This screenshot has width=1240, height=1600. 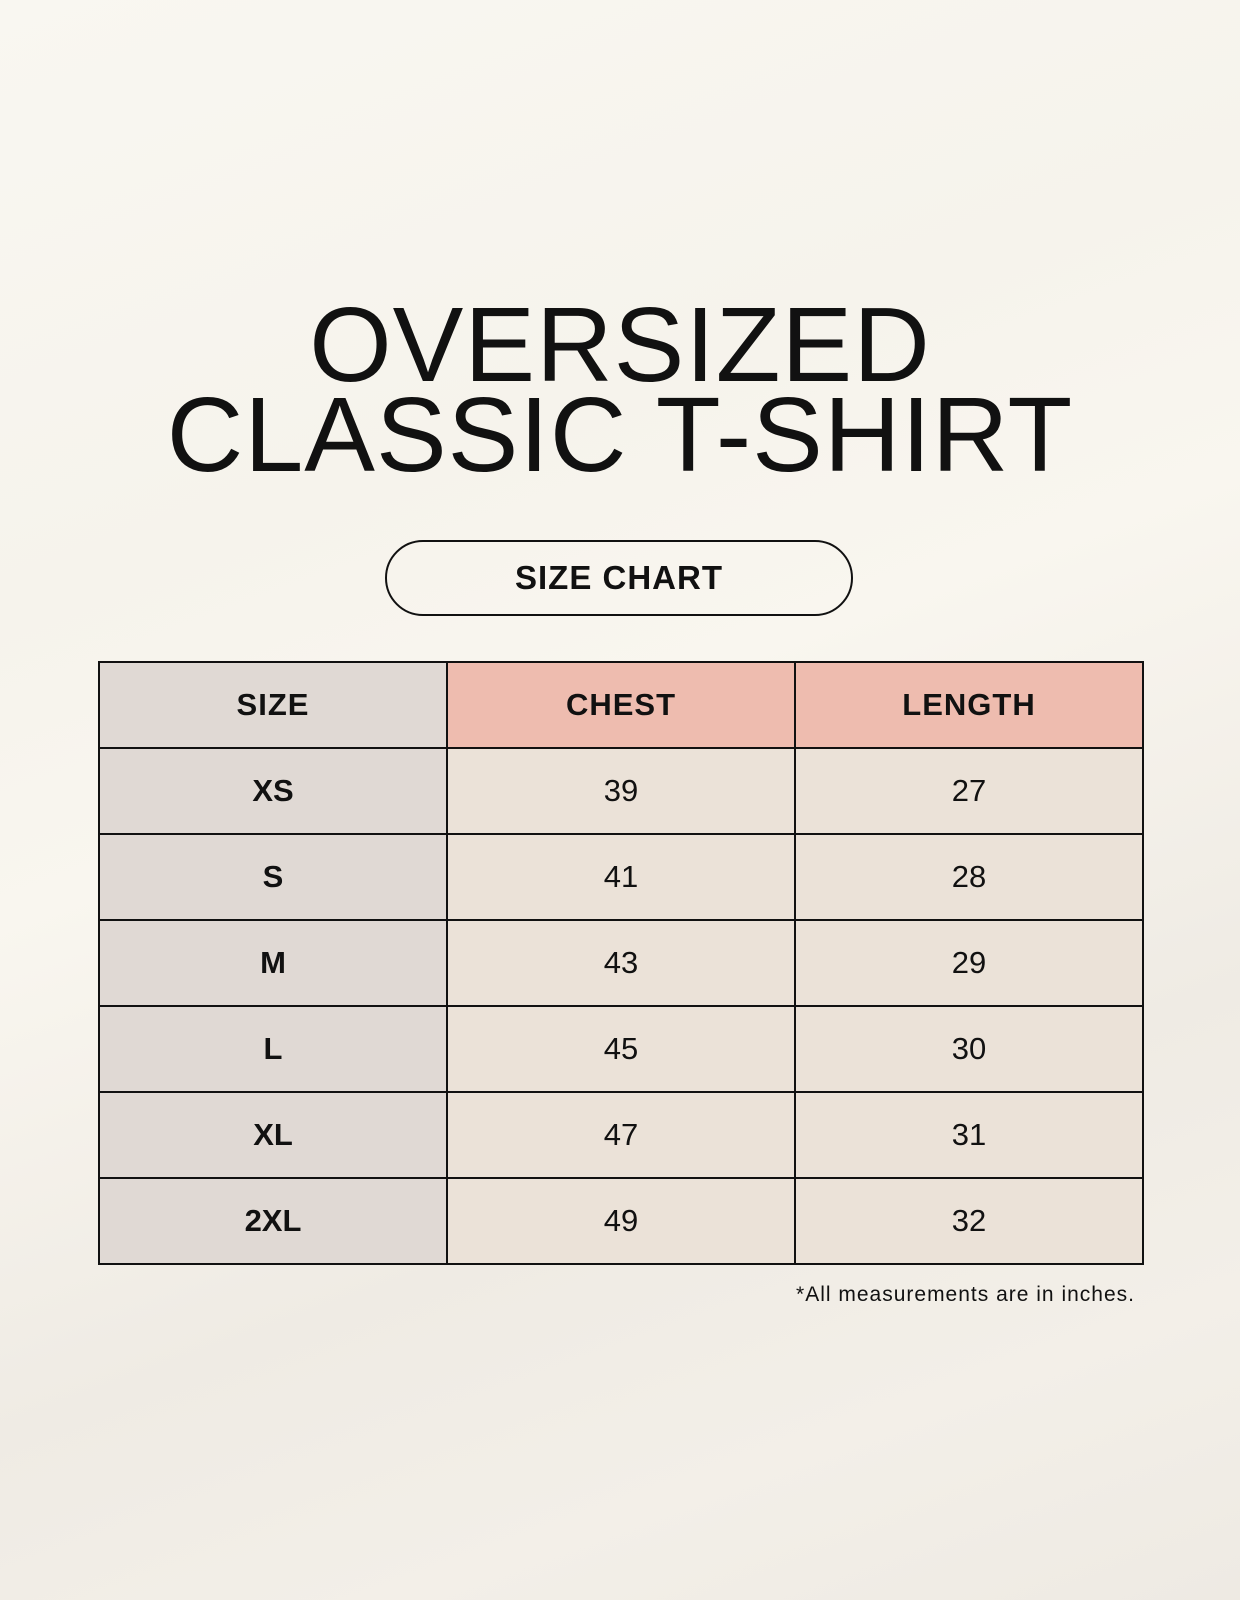 What do you see at coordinates (969, 1135) in the screenshot?
I see `length-cell: 31` at bounding box center [969, 1135].